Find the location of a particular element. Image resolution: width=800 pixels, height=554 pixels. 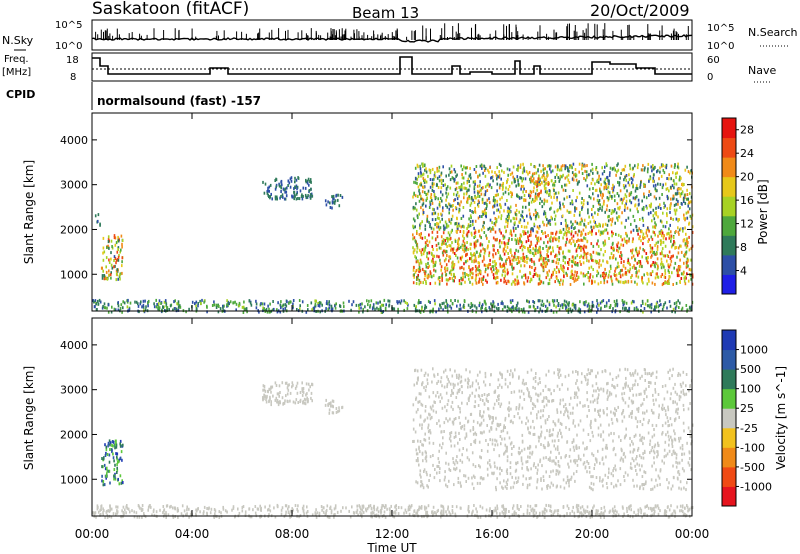

colorbar-segment is located at coordinates (729, 128).